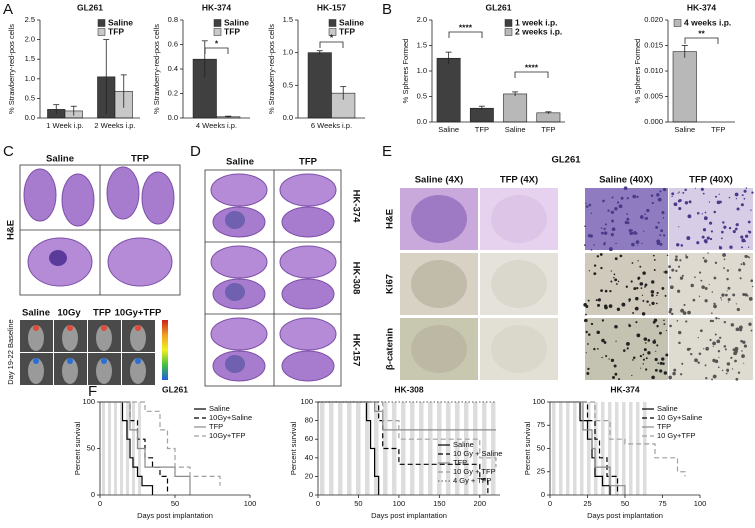  What do you see at coordinates (308, 162) in the screenshot?
I see `column-label: TFP` at bounding box center [308, 162].